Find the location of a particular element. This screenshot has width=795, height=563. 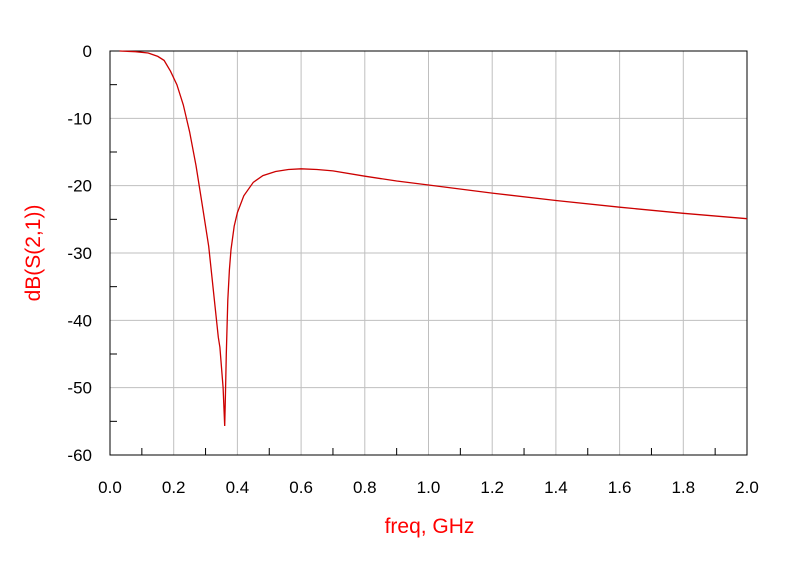

x-tick-label: 1.2 is located at coordinates (492, 487).